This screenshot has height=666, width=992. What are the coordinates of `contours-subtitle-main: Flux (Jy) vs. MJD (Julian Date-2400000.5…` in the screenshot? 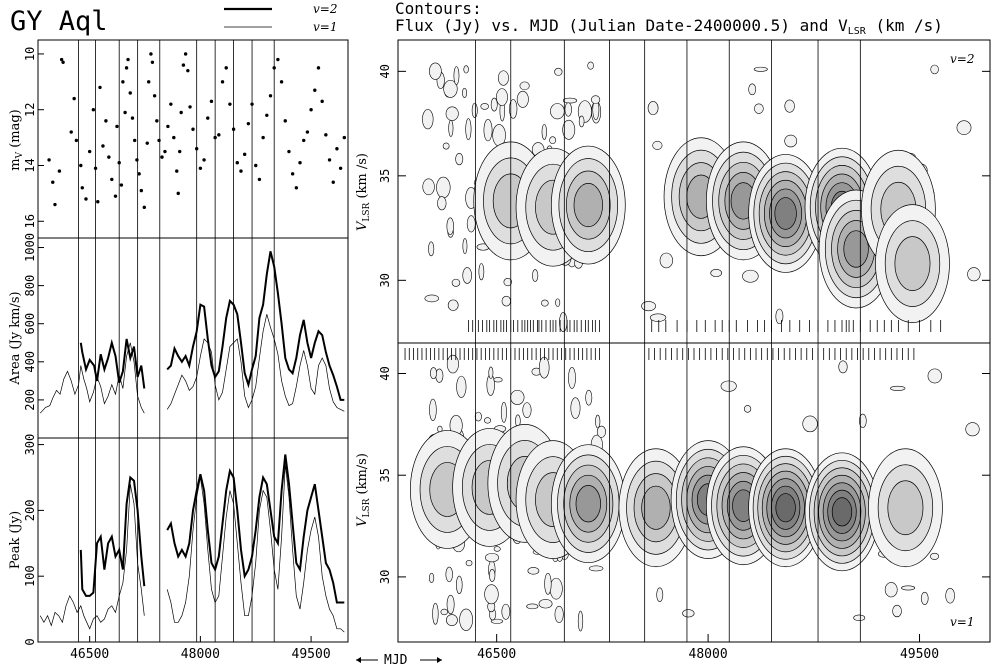 It's located at (621, 25).